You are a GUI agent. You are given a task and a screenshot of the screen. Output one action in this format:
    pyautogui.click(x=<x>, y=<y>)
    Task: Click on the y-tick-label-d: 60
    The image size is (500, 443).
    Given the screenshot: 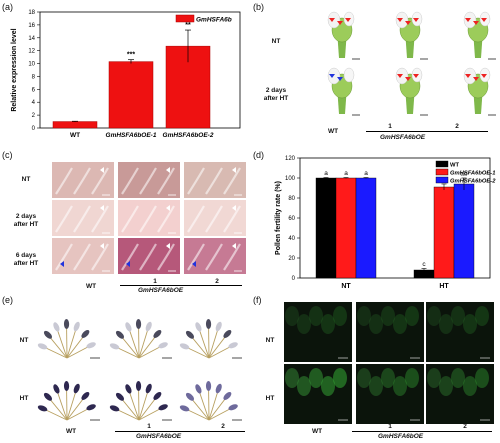 What is the action you would take?
    pyautogui.click(x=291, y=219)
    